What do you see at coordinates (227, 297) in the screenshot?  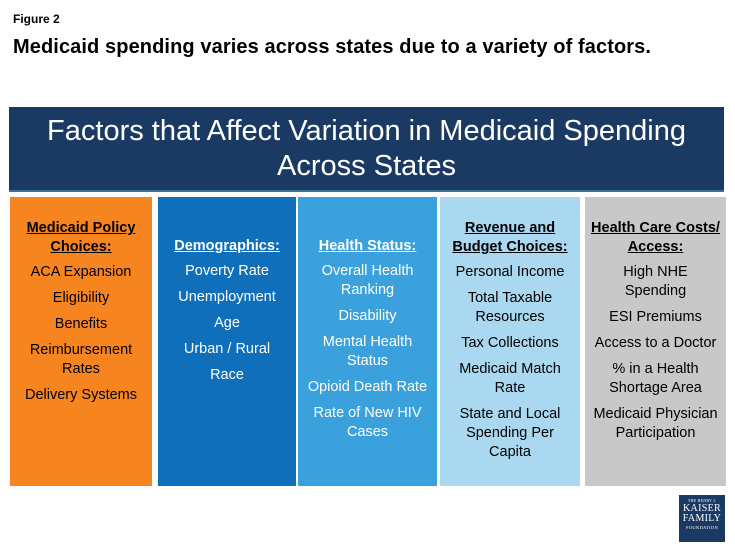 I see `factor-item: Unemployment` at bounding box center [227, 297].